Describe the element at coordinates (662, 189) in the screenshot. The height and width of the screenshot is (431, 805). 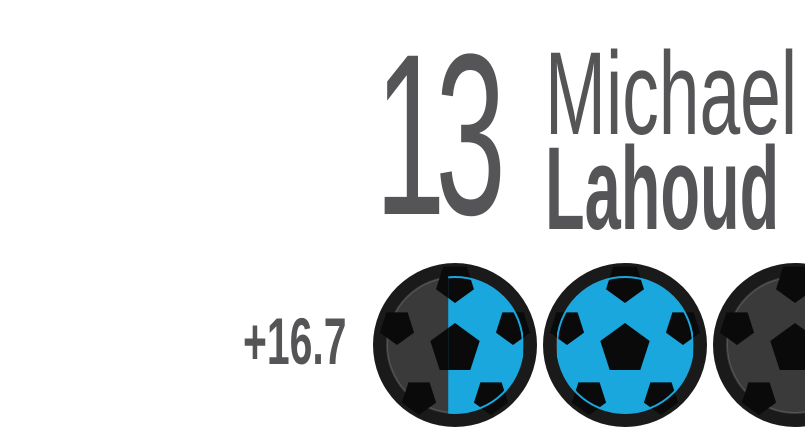
I see `player-last-name: Lahoud` at that location.